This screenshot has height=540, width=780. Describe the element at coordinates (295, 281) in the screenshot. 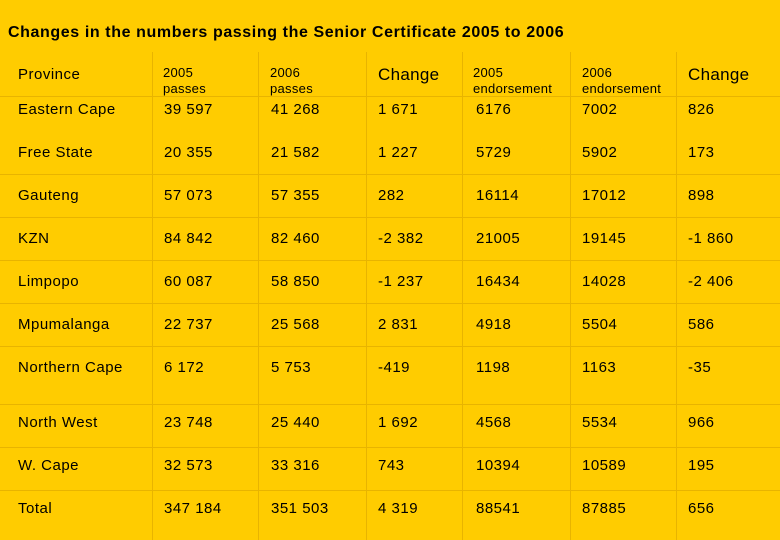

I see `passes-2006: 58 850` at that location.